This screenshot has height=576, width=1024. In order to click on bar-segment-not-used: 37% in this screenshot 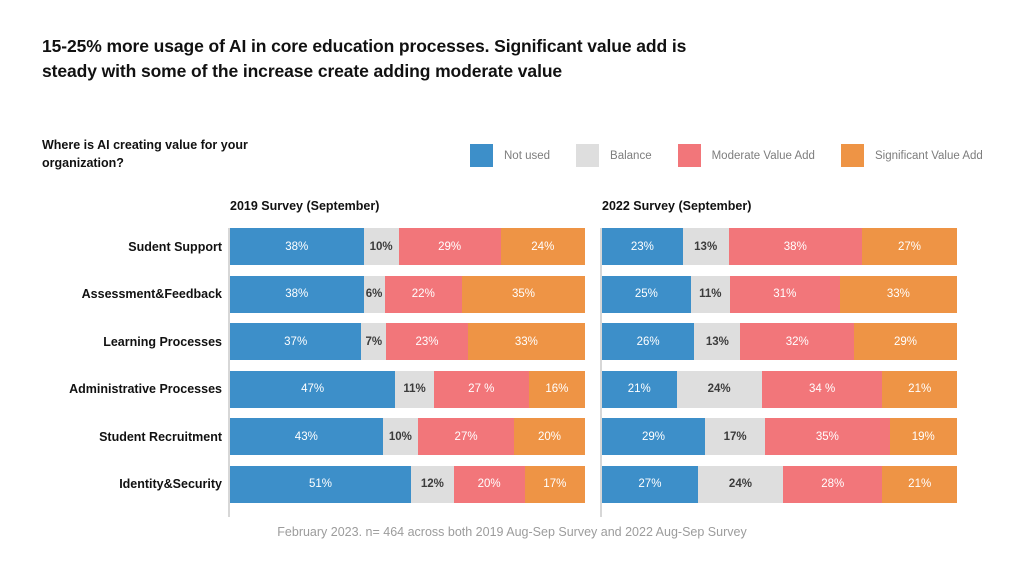, I will do `click(296, 341)`.